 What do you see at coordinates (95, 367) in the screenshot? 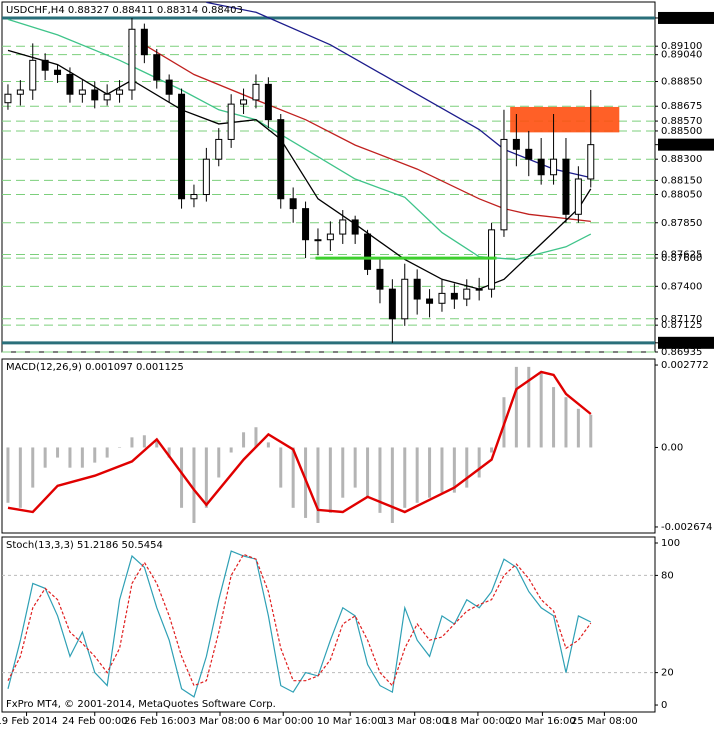
I see `panel-title: MACD(12,26,9) 0.001097 0.001125` at bounding box center [95, 367].